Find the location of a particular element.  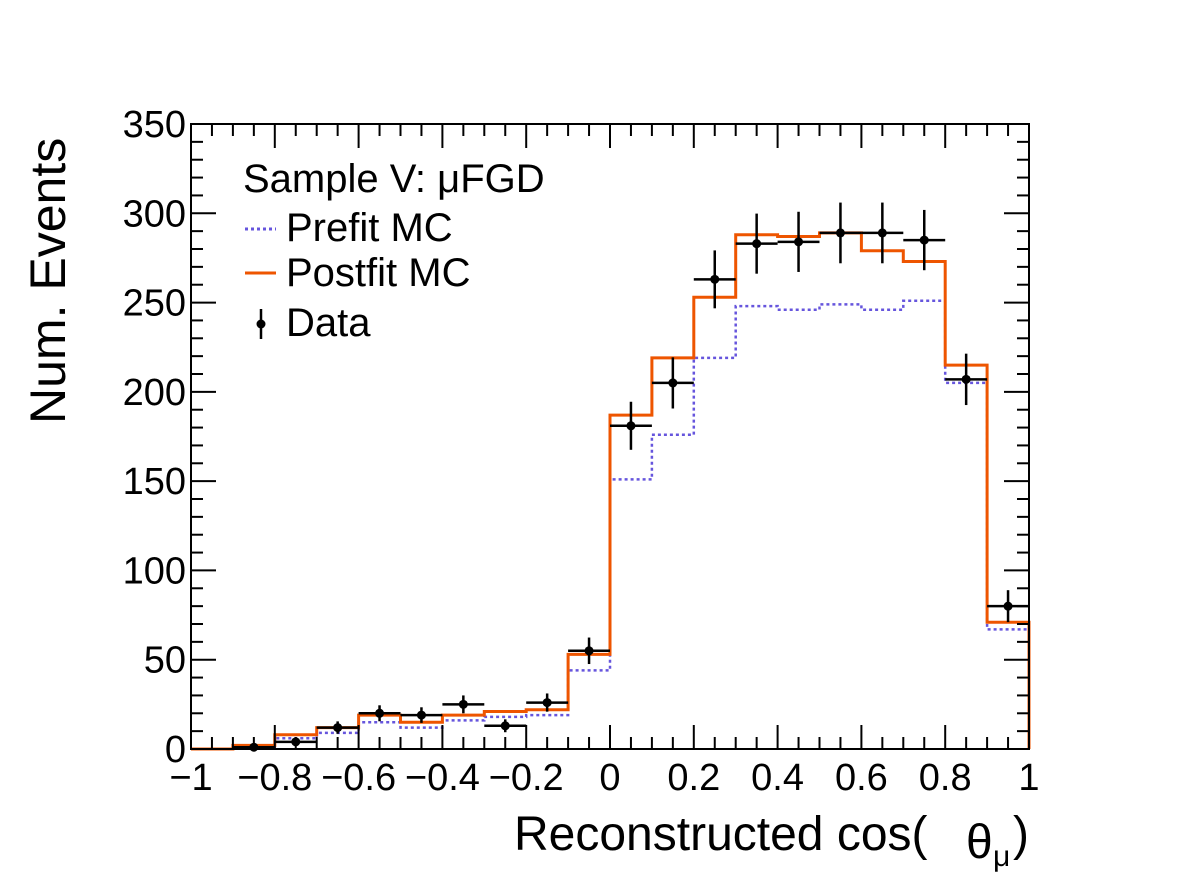

y-tick-label: 300 is located at coordinates (154, 214).